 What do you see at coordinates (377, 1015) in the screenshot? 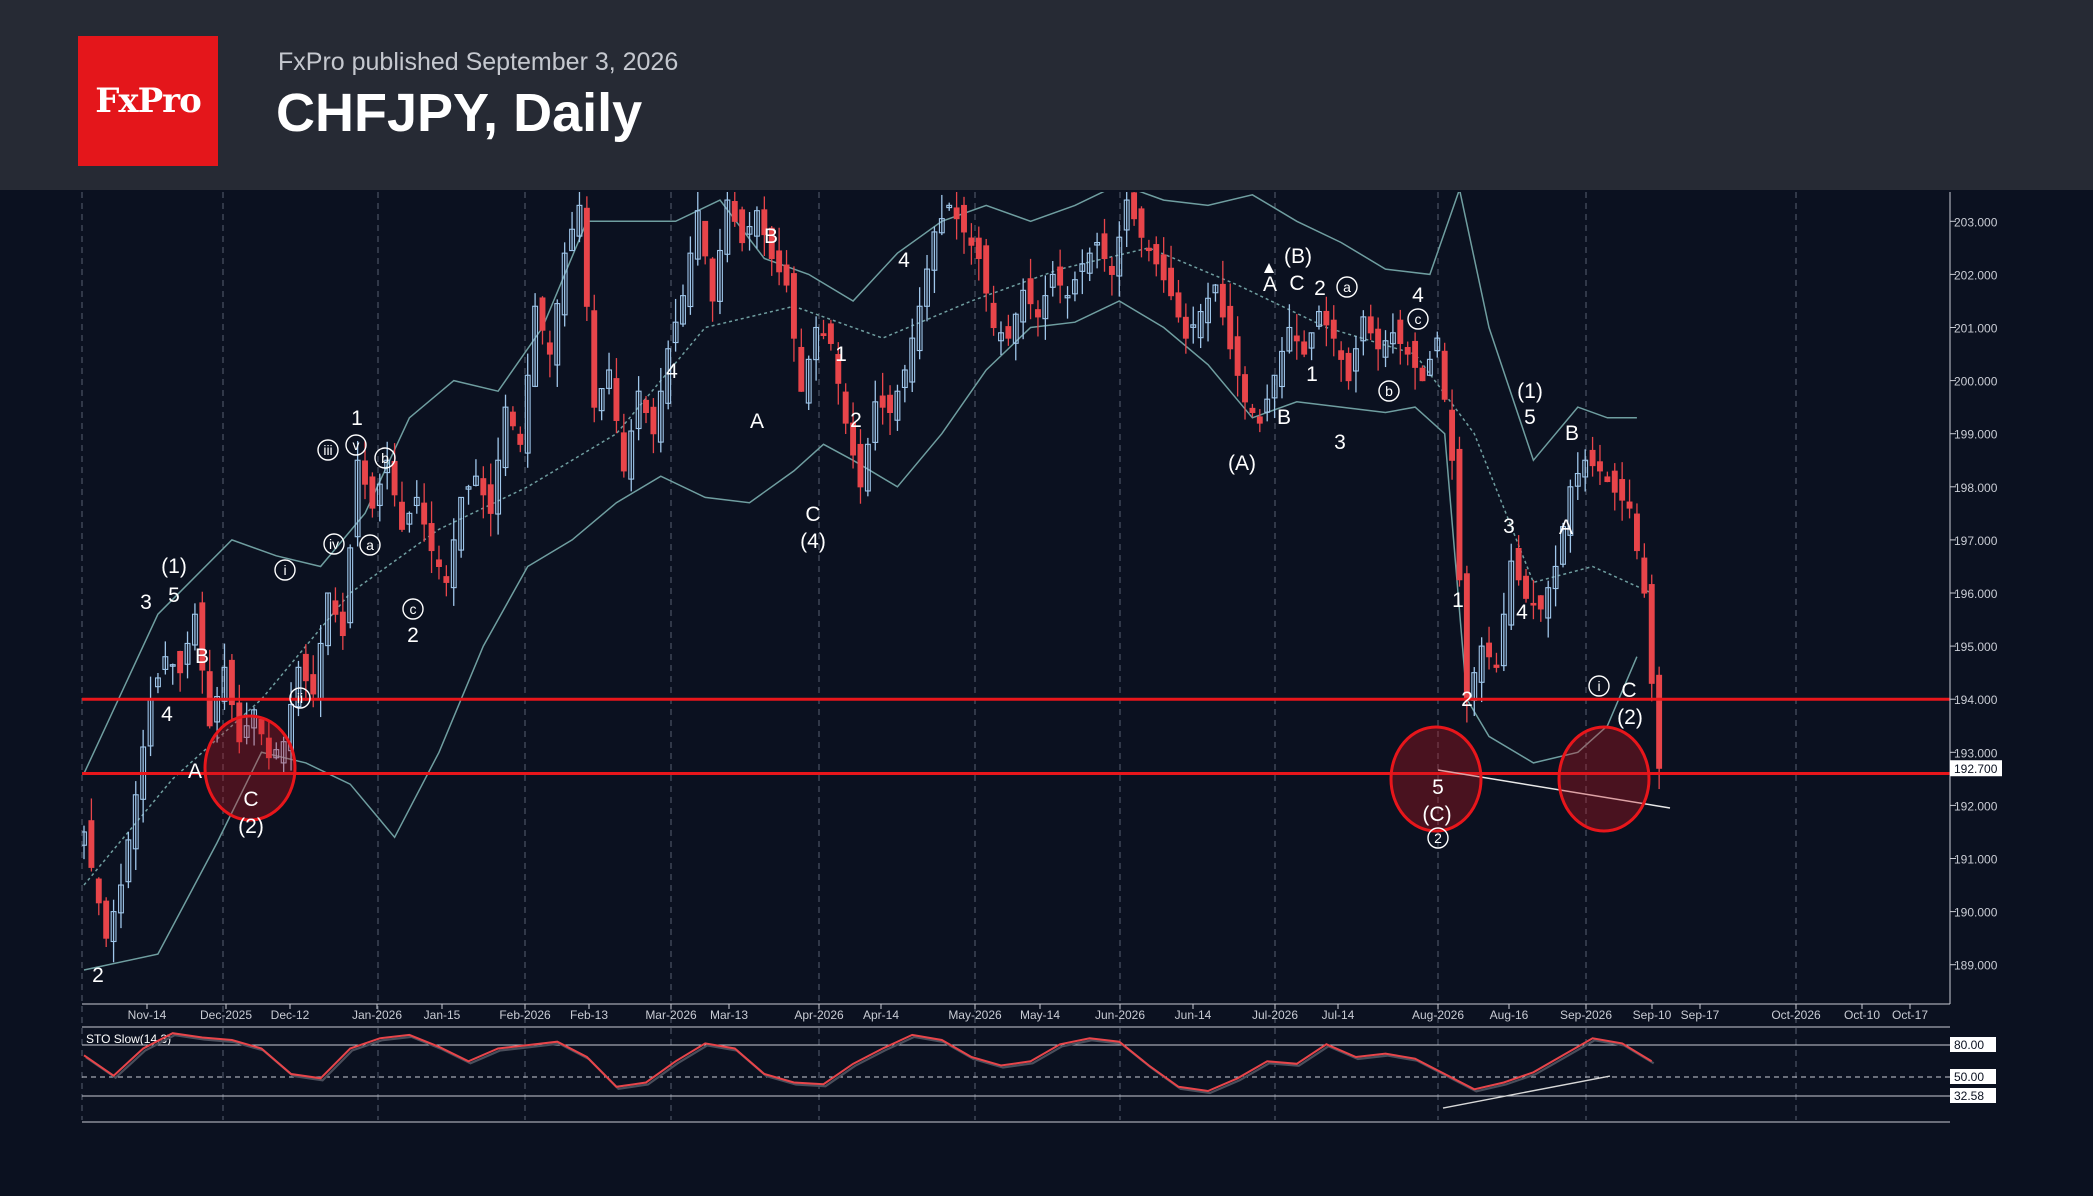
I see `date-tick-label: Jan-2026` at bounding box center [377, 1015].